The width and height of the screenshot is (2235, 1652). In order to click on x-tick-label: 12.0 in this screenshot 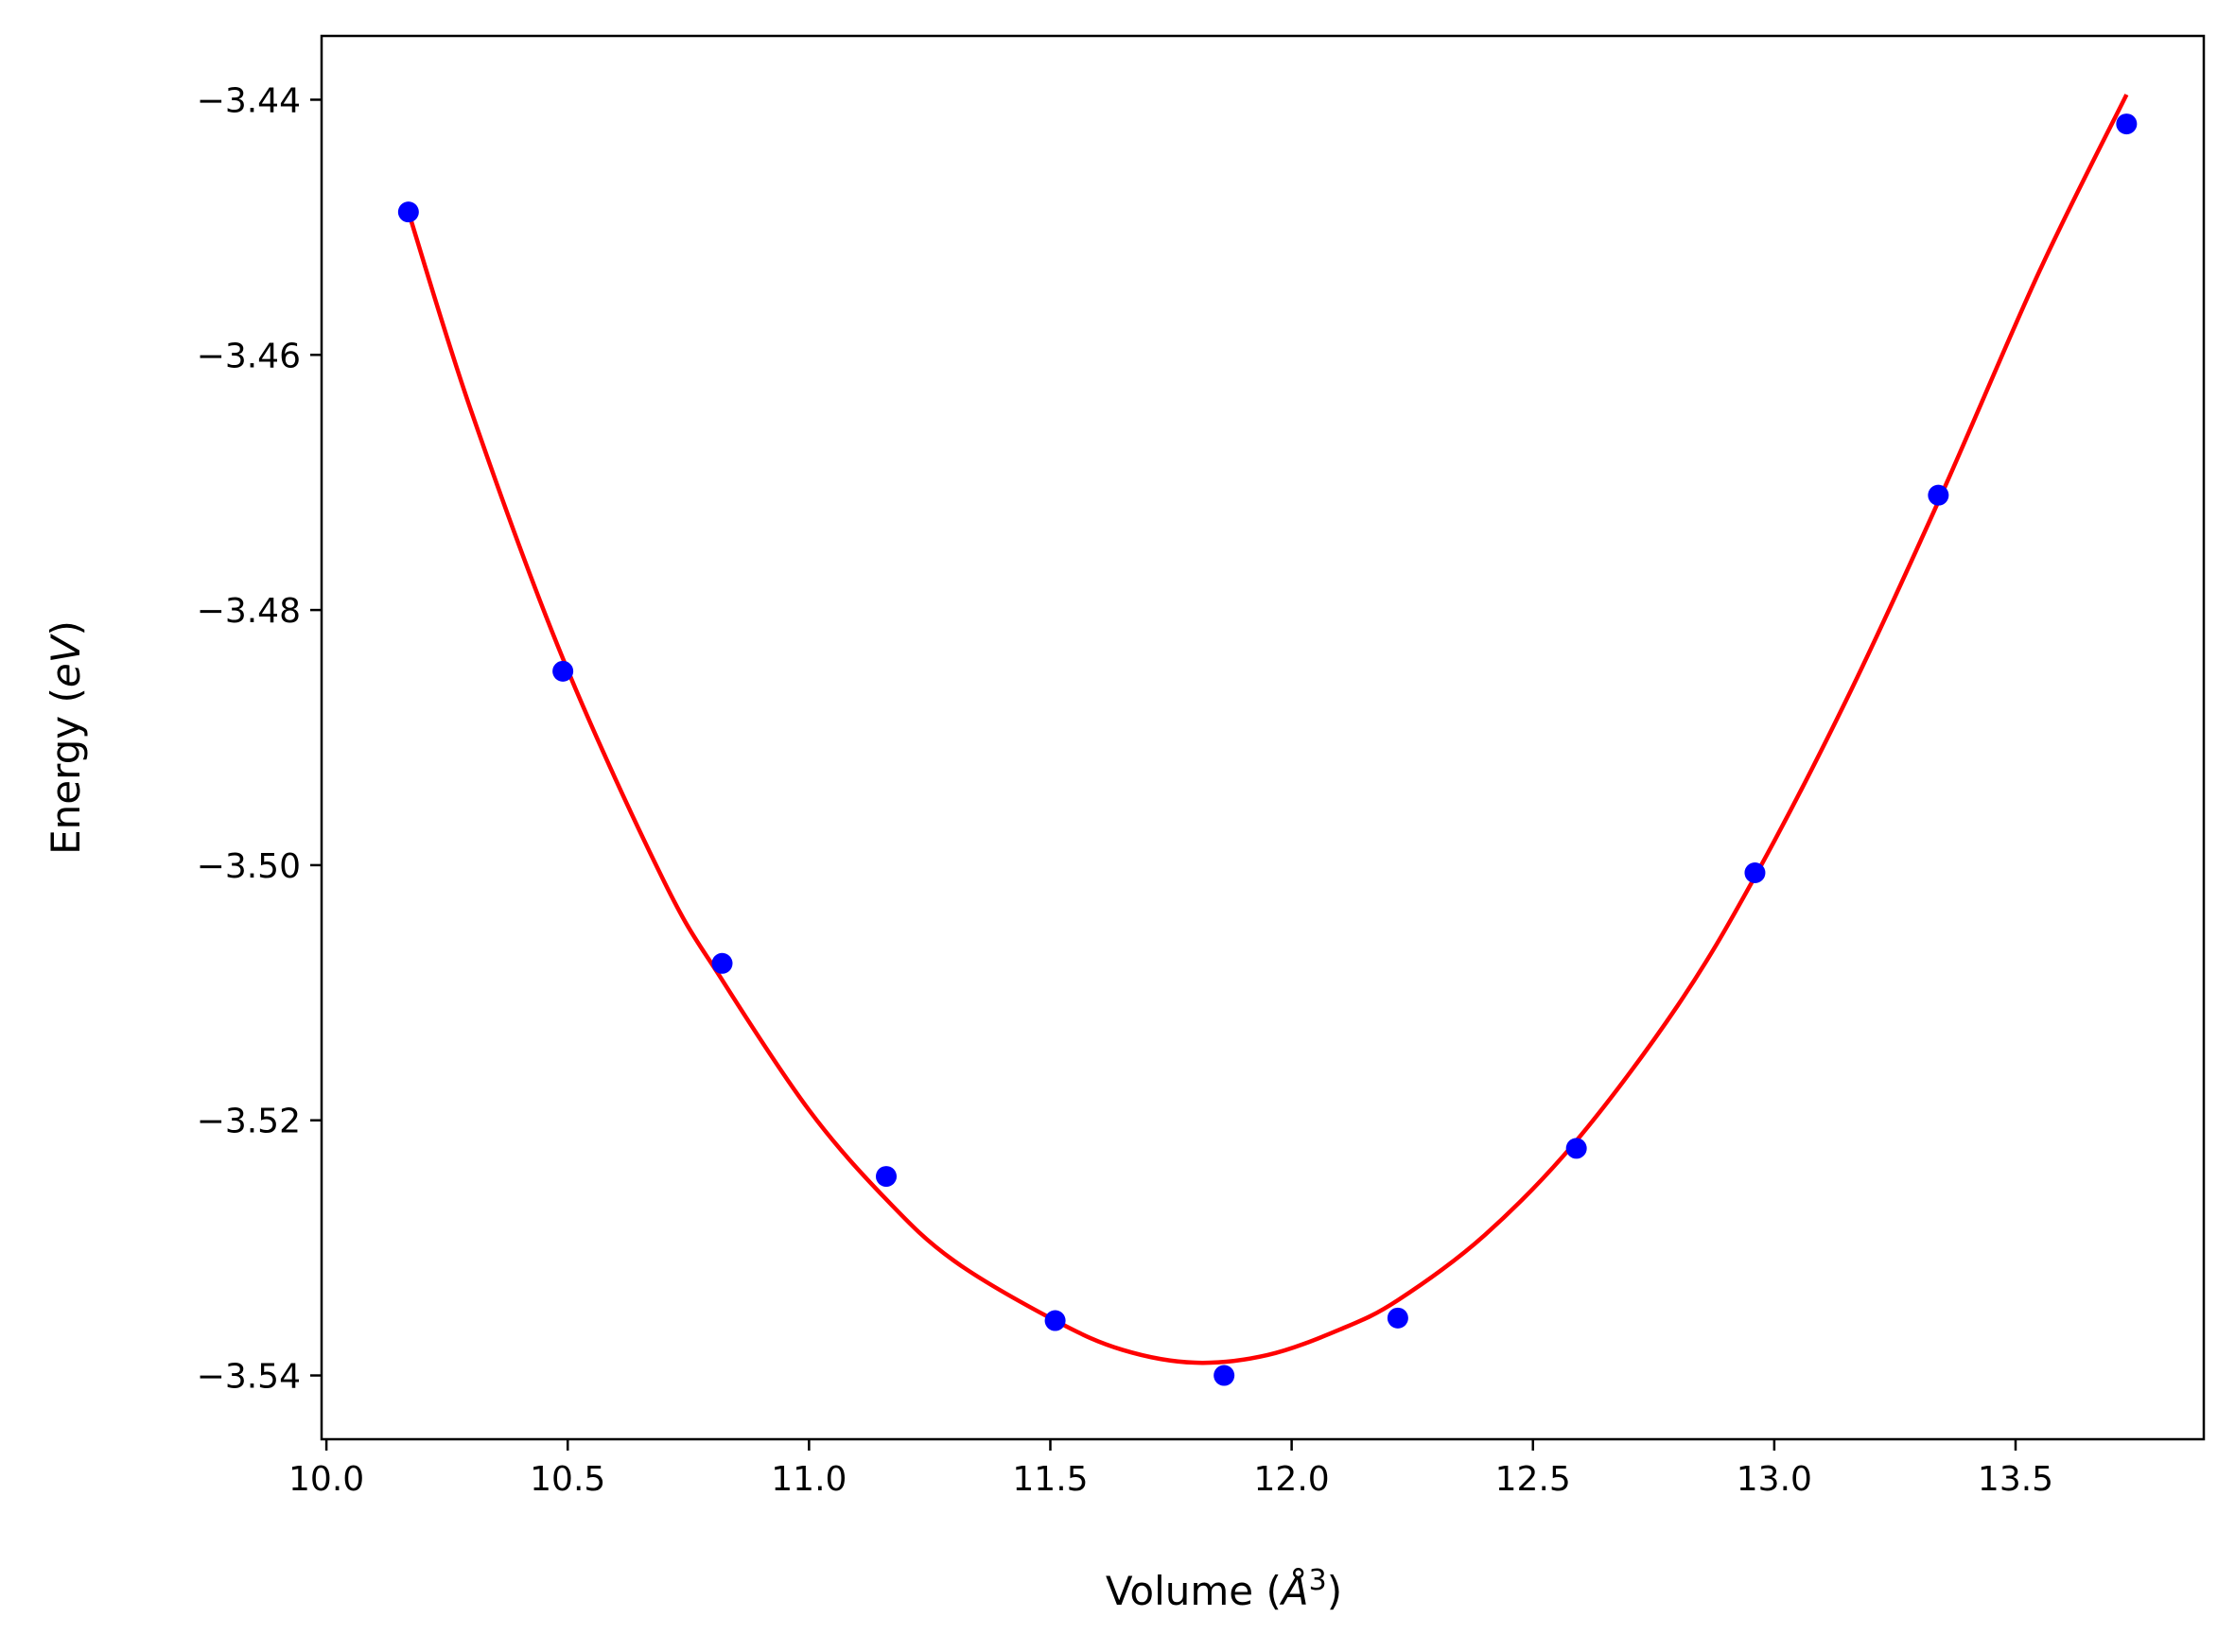, I will do `click(1292, 1479)`.